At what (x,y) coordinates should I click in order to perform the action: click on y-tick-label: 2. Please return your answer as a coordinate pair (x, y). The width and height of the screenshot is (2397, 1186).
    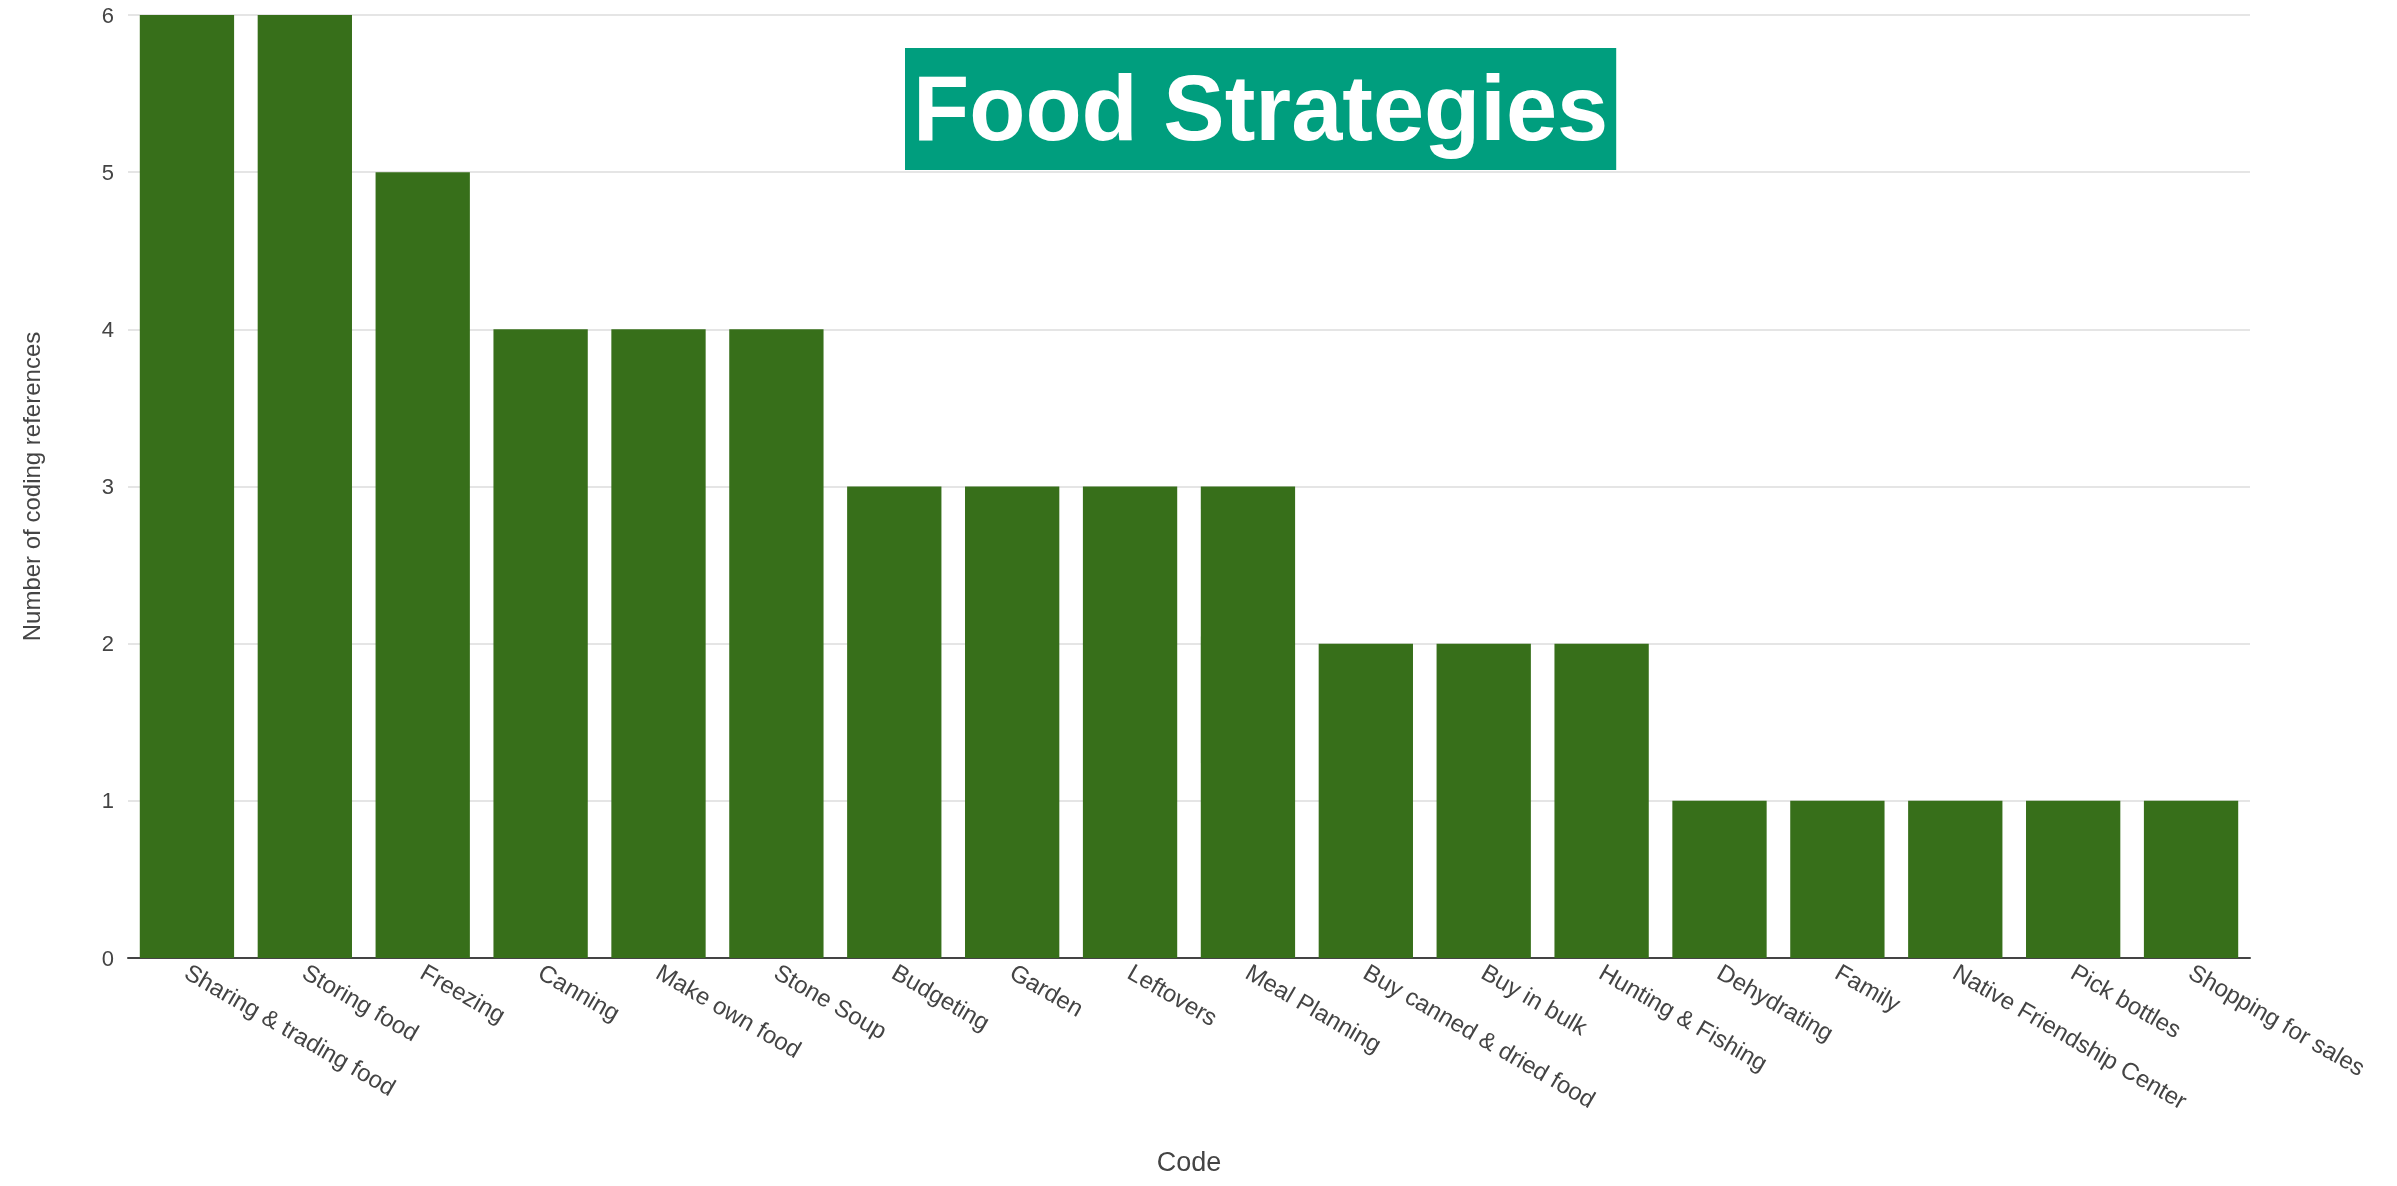
    Looking at the image, I should click on (107, 644).